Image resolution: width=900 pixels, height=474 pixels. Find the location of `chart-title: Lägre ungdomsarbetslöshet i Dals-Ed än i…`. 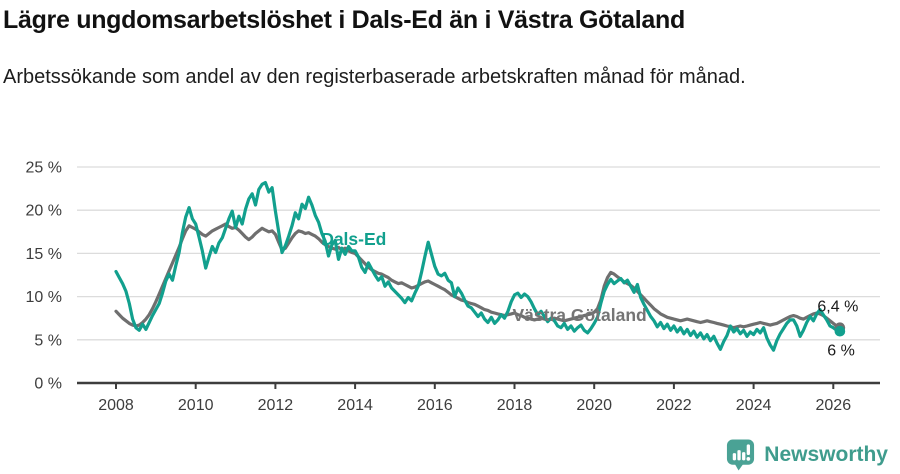

chart-title: Lägre ungdomsarbetslöshet i Dals-Ed än i… is located at coordinates (344, 20).